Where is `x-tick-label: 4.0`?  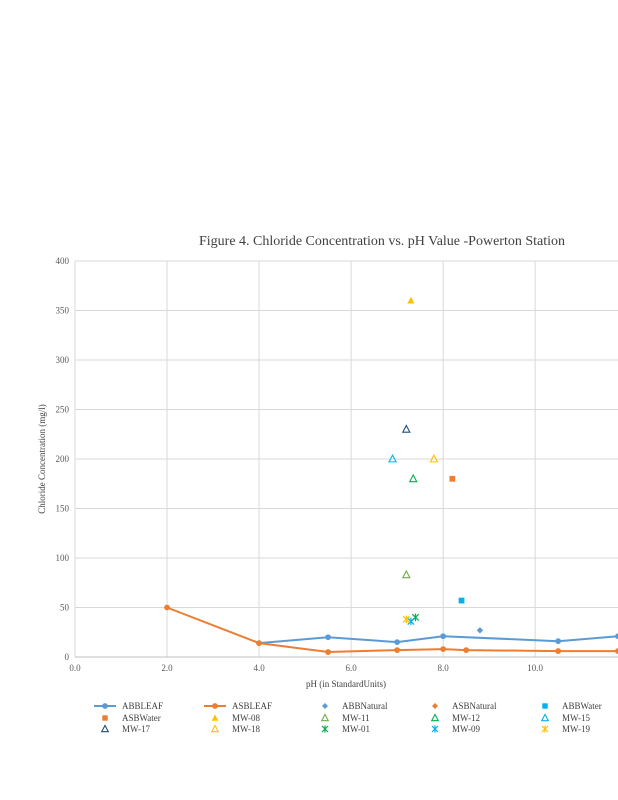 x-tick-label: 4.0 is located at coordinates (259, 668).